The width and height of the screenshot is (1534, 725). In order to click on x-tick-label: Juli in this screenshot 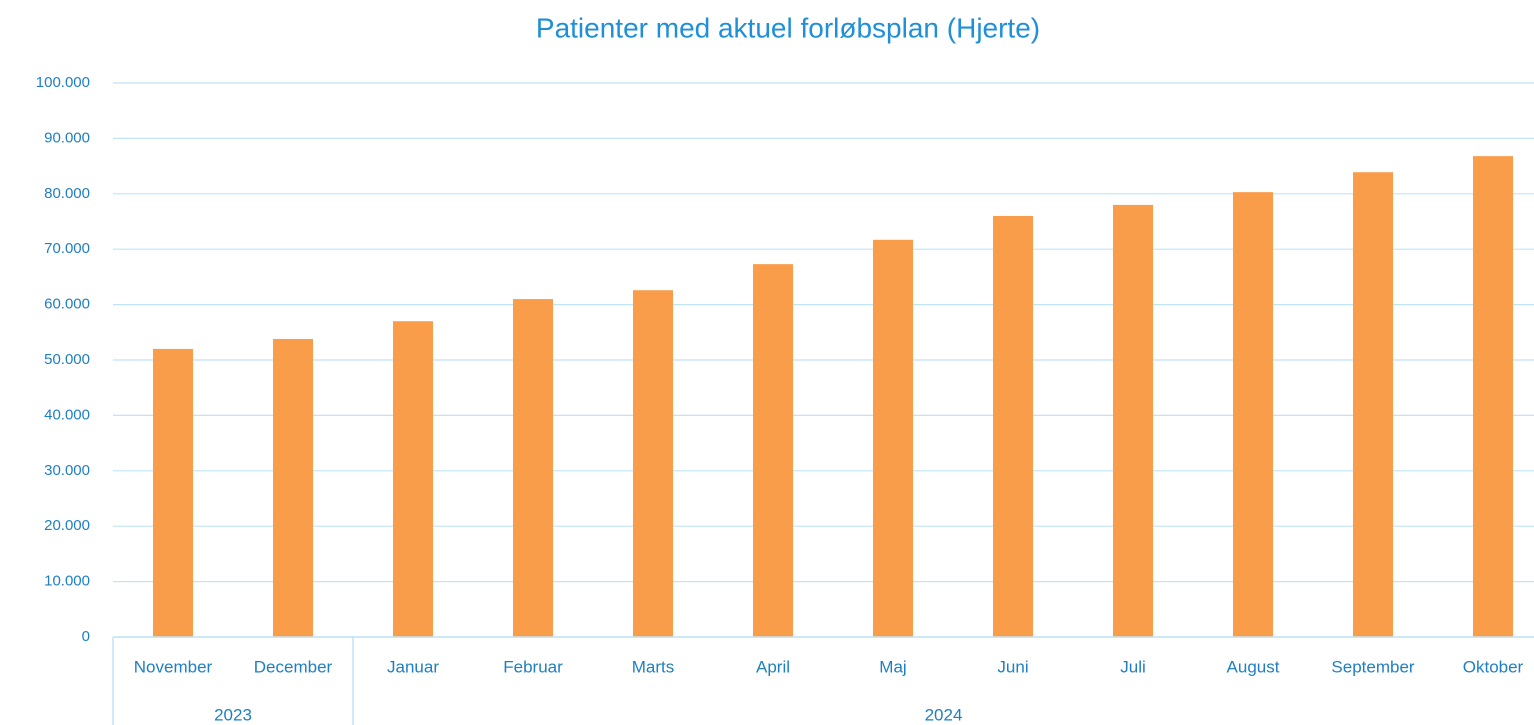, I will do `click(1133, 666)`.